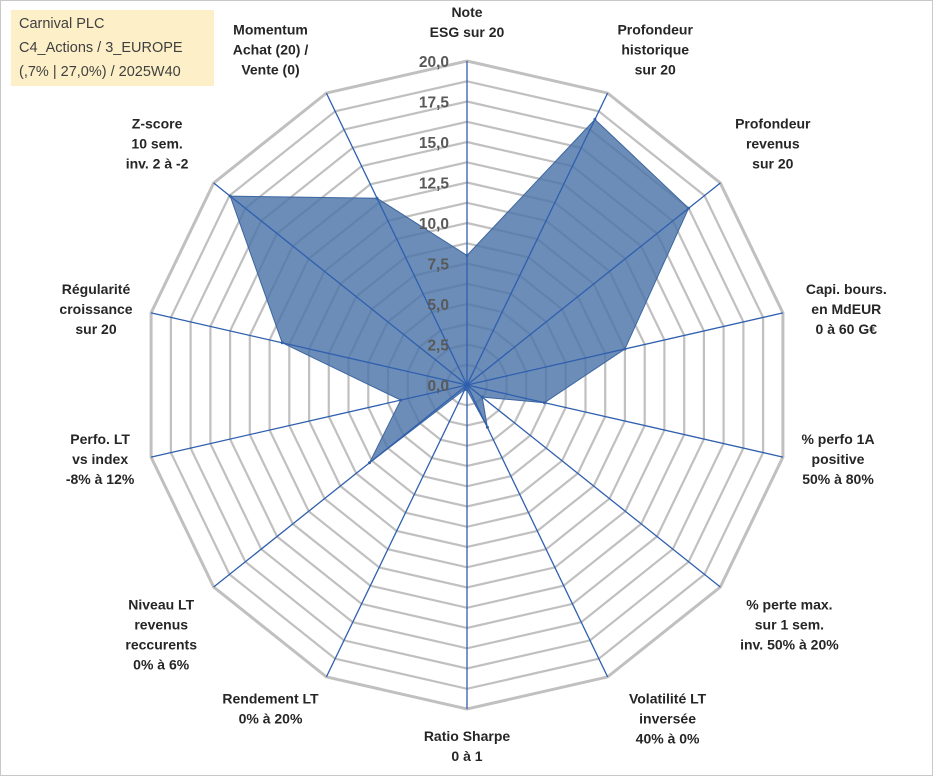 The width and height of the screenshot is (933, 776). What do you see at coordinates (100, 479) in the screenshot?
I see `axis-label-line: -8% à 12%` at bounding box center [100, 479].